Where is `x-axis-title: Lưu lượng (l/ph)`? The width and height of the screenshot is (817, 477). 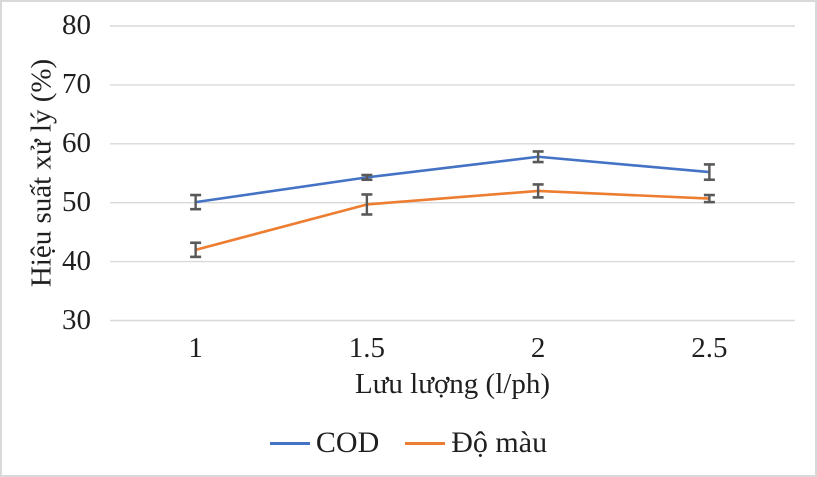 x-axis-title: Lưu lượng (l/ph) is located at coordinates (452, 384).